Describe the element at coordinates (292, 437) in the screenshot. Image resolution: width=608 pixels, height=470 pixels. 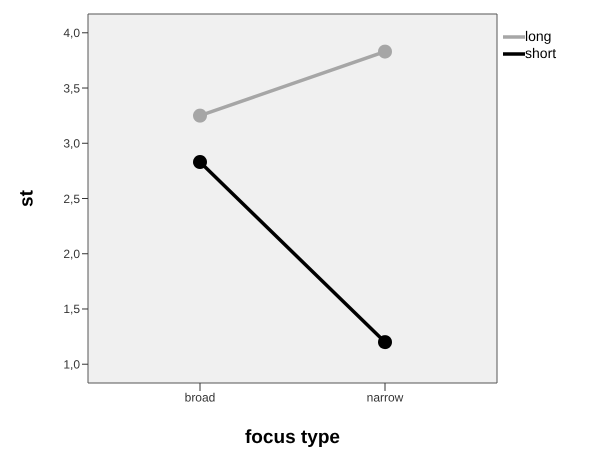
I see `x-axis-title: focus type` at that location.